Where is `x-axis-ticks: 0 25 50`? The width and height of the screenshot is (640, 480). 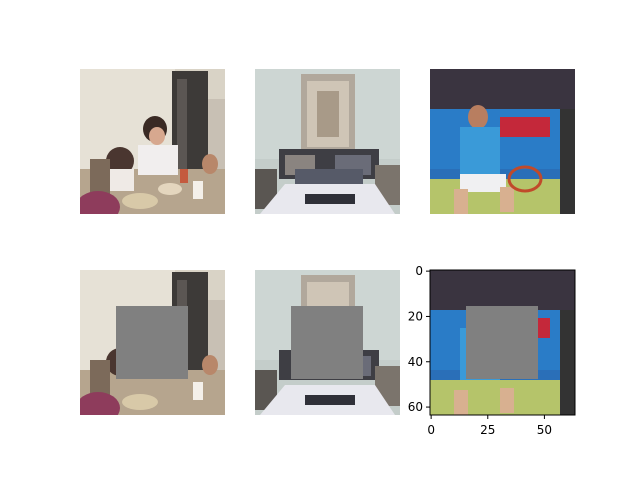 x-axis-ticks: 0 25 50 is located at coordinates (489, 426).